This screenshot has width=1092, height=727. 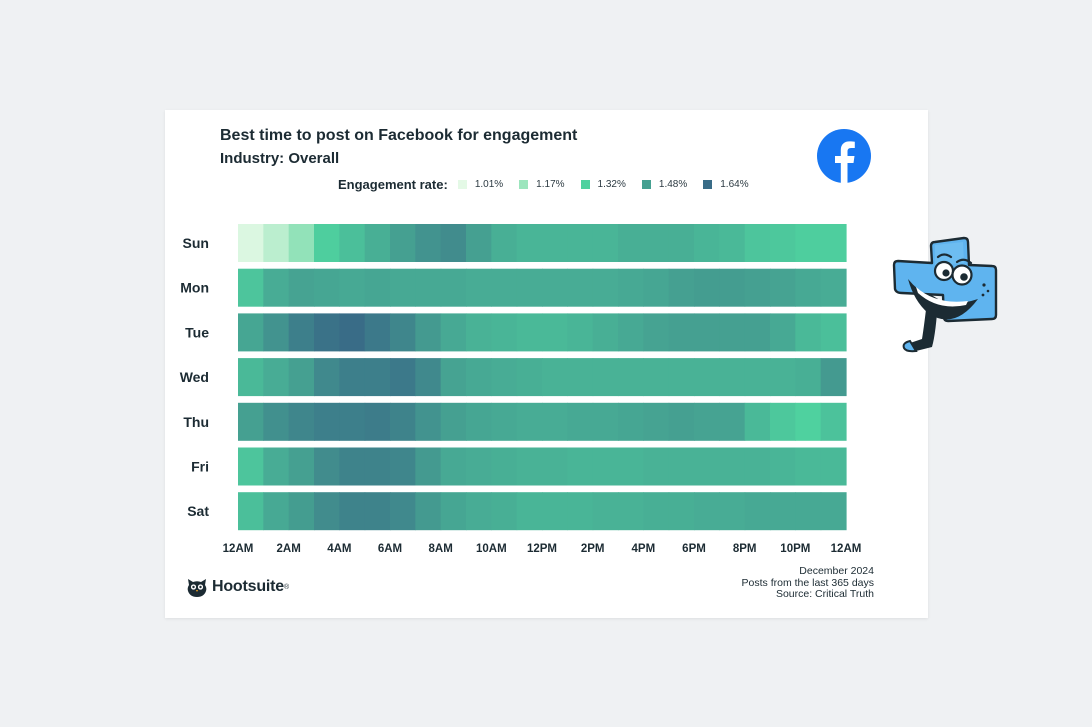 What do you see at coordinates (824, 594) in the screenshot?
I see `footer-source: Source: Critical Truth` at bounding box center [824, 594].